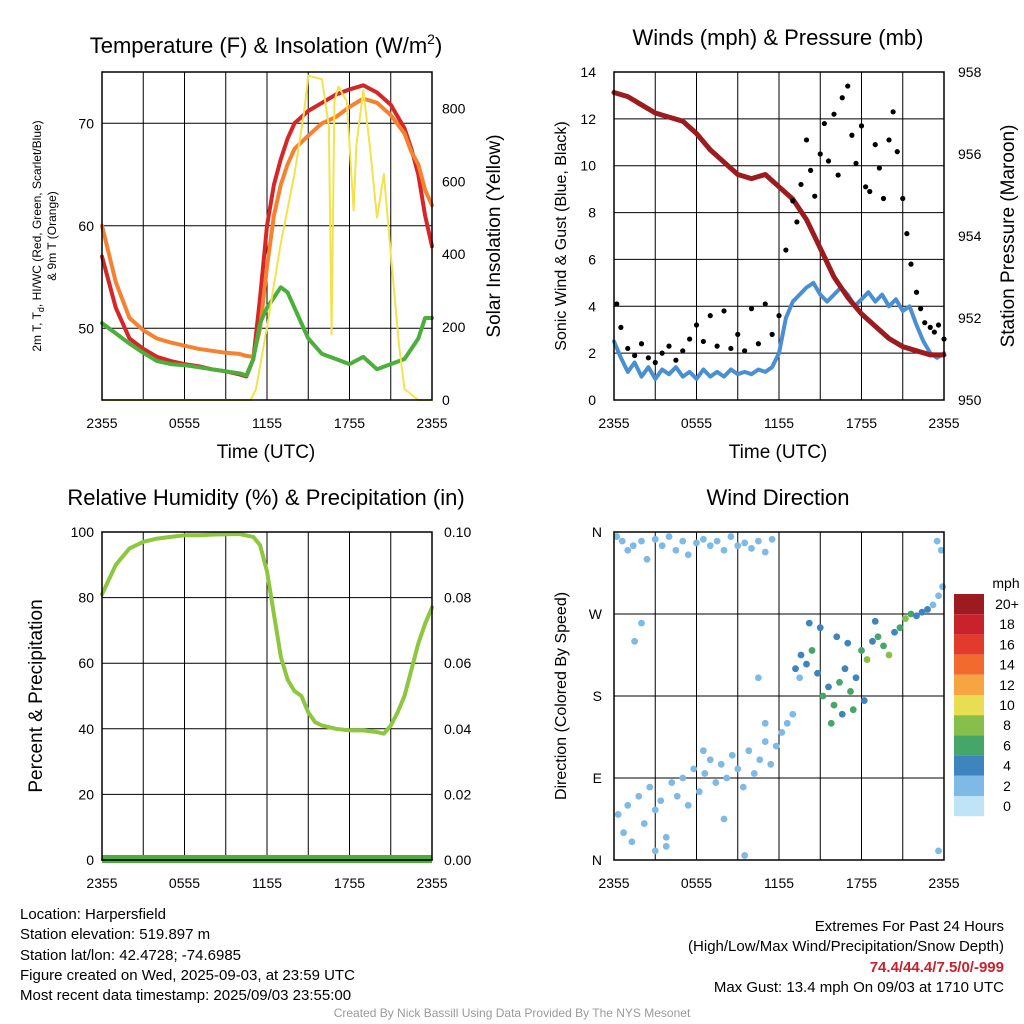 Image resolution: width=1024 pixels, height=1024 pixels. I want to click on legend-label-2: 2, so click(1007, 786).